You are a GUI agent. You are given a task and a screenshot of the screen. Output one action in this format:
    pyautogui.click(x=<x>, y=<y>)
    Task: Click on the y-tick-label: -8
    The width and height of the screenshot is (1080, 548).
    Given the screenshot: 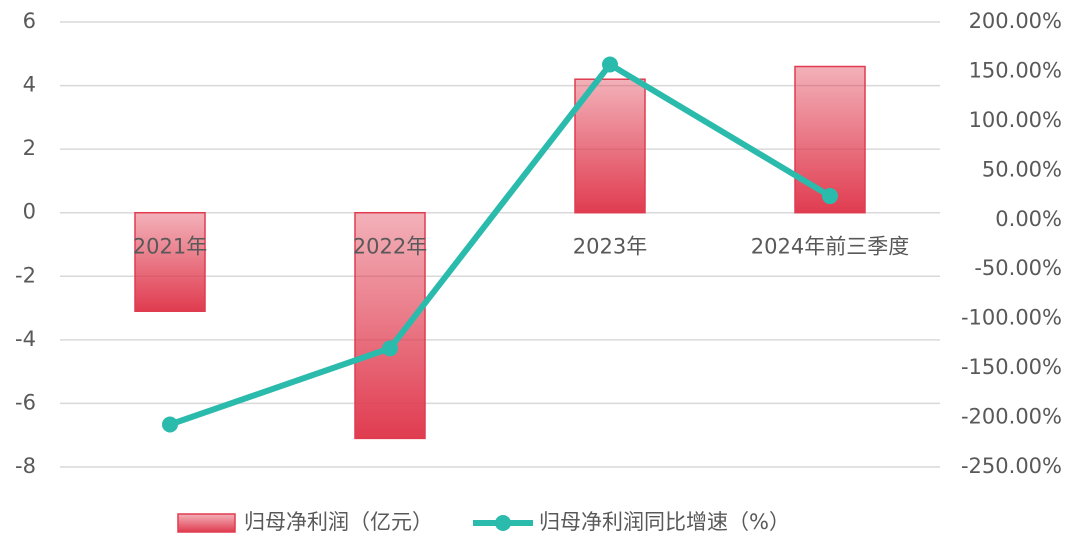 What is the action you would take?
    pyautogui.click(x=25, y=466)
    